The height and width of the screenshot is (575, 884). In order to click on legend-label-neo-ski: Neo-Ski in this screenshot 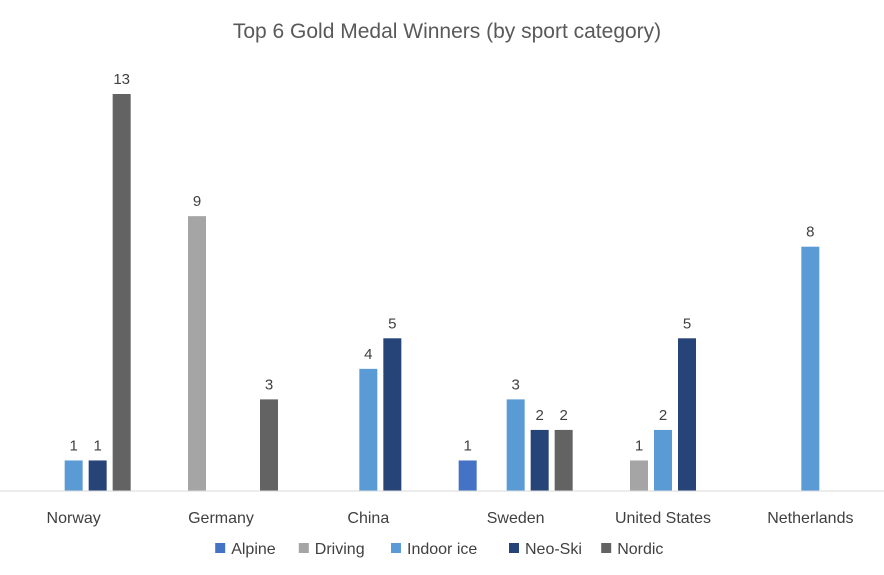, I will do `click(553, 549)`.